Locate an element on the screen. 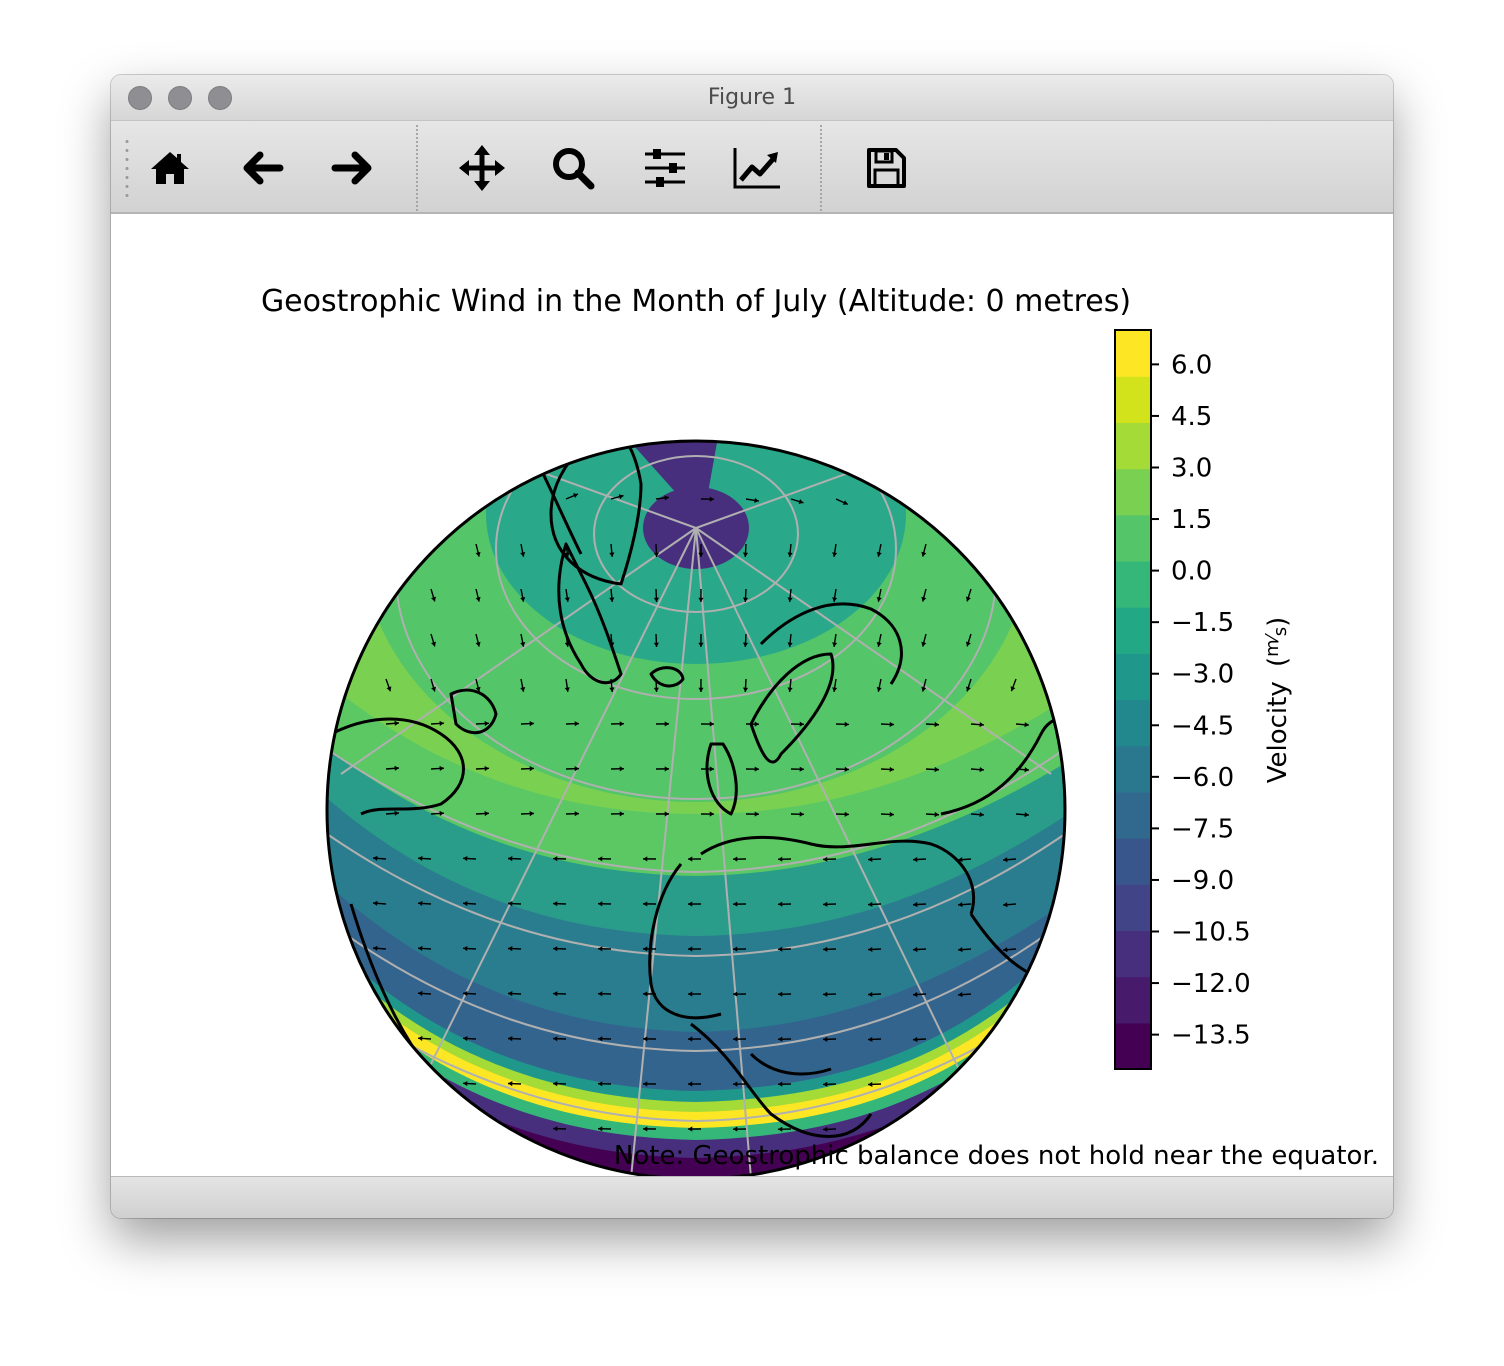 This screenshot has height=1366, width=1504. home-button is located at coordinates (170, 168).